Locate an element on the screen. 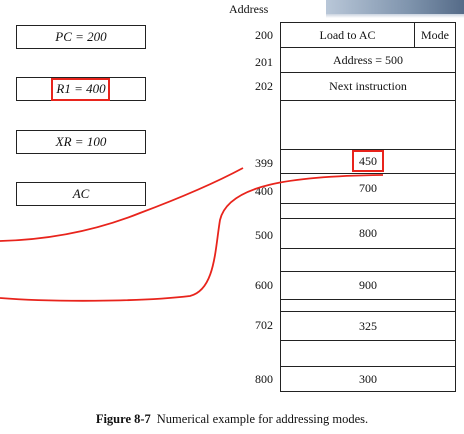  address-header: Address is located at coordinates (249, 9).